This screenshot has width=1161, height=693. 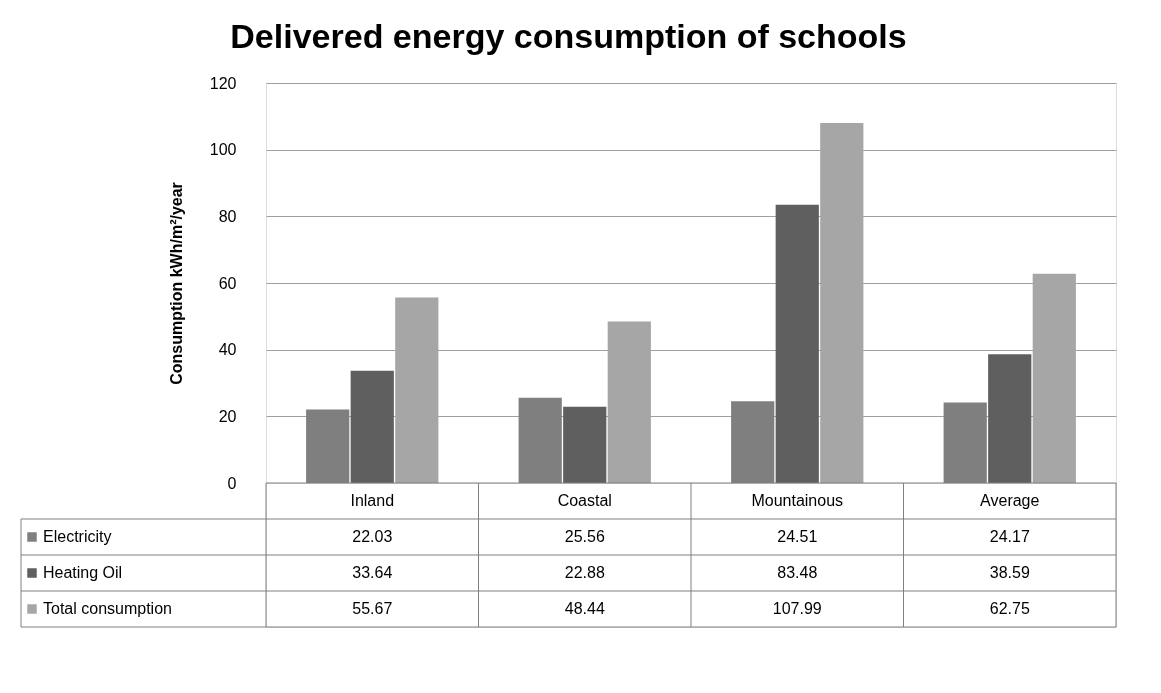 What do you see at coordinates (227, 216) in the screenshot?
I see `y-tick-label: 80` at bounding box center [227, 216].